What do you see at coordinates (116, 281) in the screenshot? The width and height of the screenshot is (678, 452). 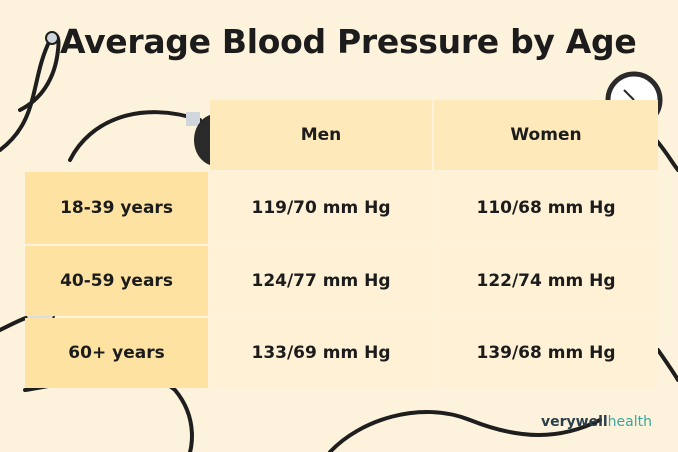 I see `row-label: 40-59 years` at bounding box center [116, 281].